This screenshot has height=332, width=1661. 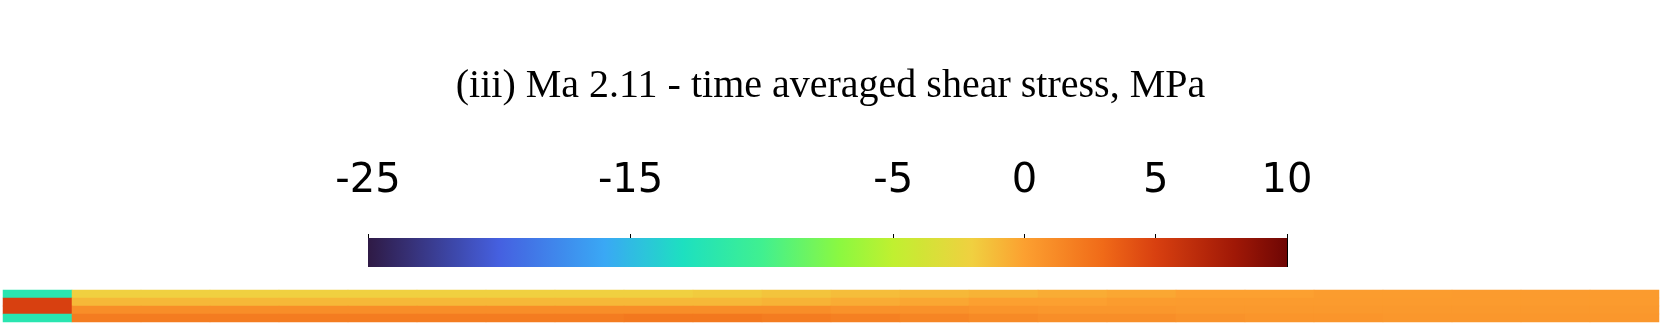 What do you see at coordinates (368, 178) in the screenshot?
I see `color-bar-label: -25` at bounding box center [368, 178].